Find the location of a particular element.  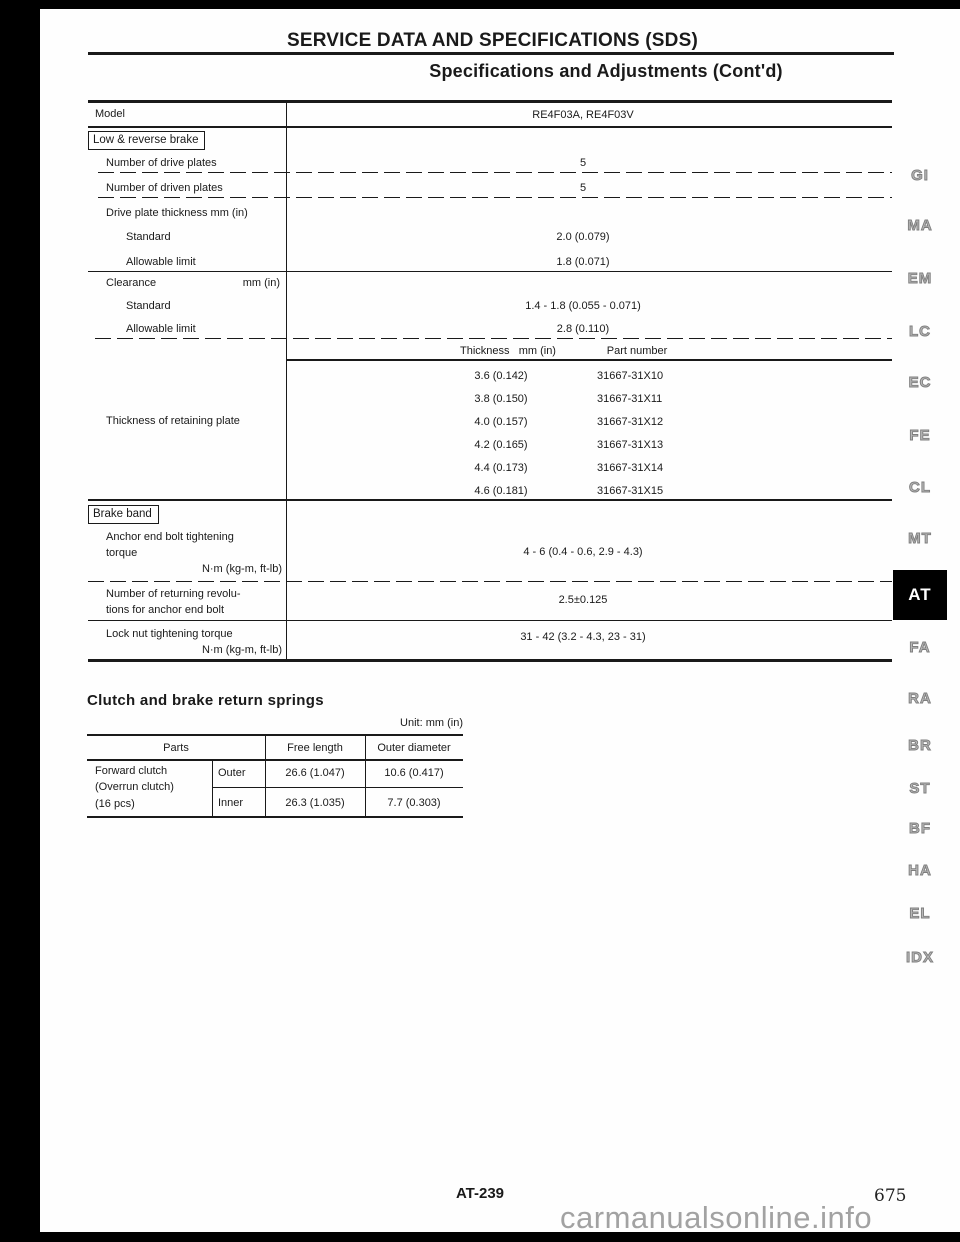

springs-divider-sub is located at coordinates (212, 788).